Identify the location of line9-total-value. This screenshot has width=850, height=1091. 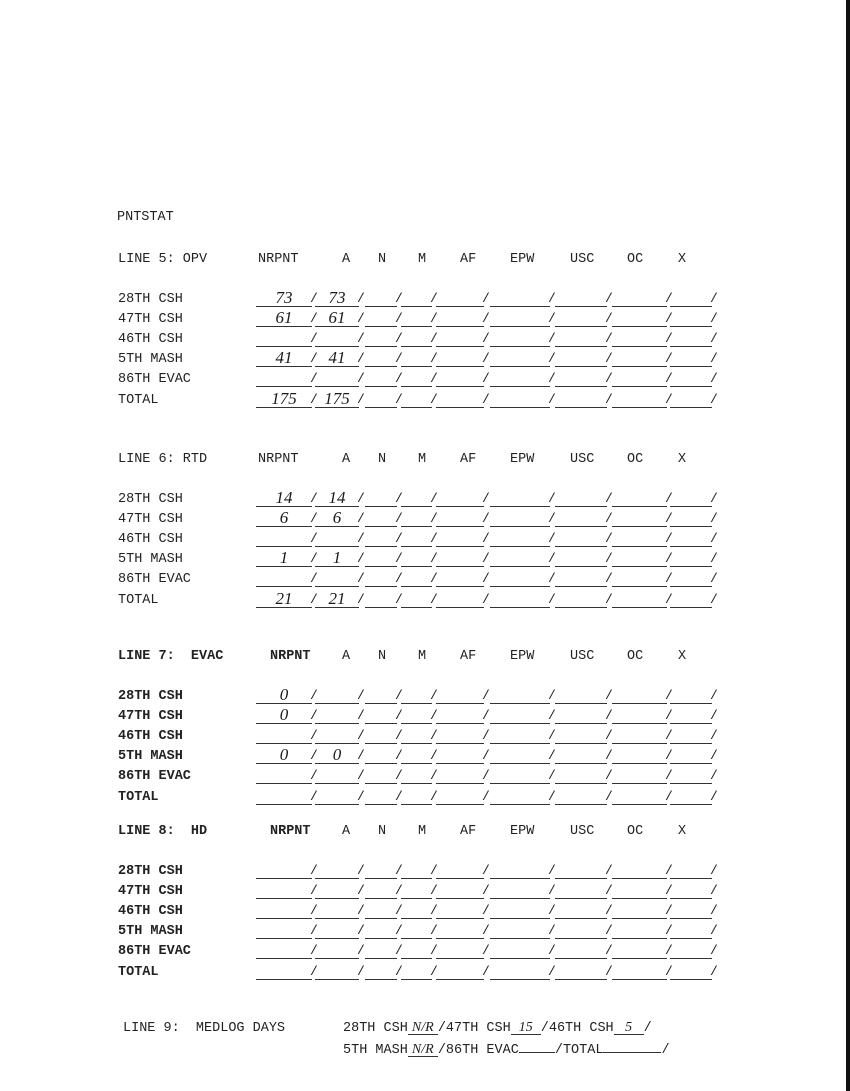
(632, 1052).